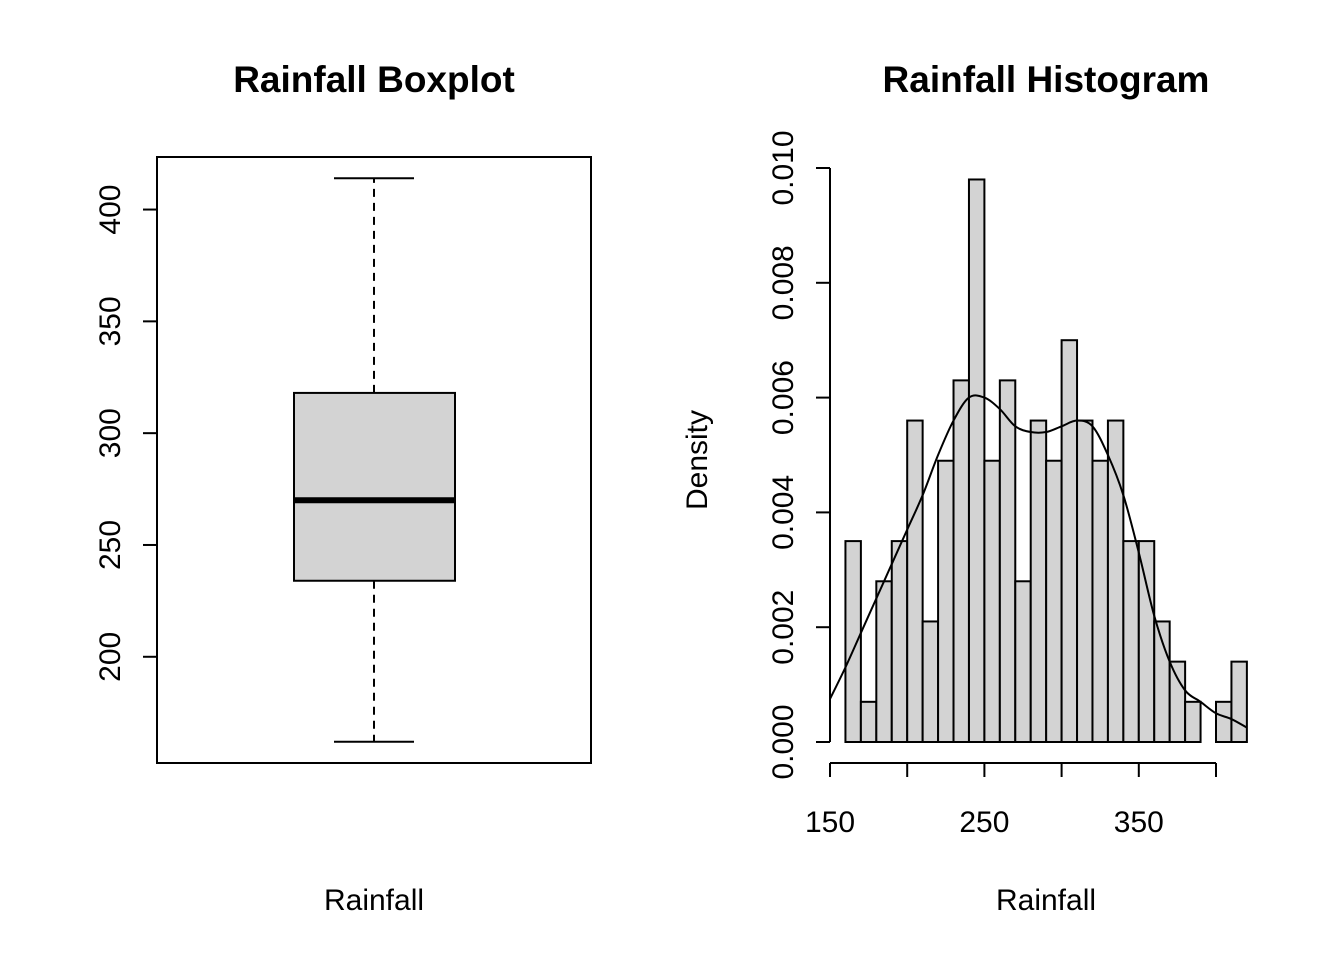  What do you see at coordinates (1046, 79) in the screenshot?
I see `histogram-title: Rainfall Histogram` at bounding box center [1046, 79].